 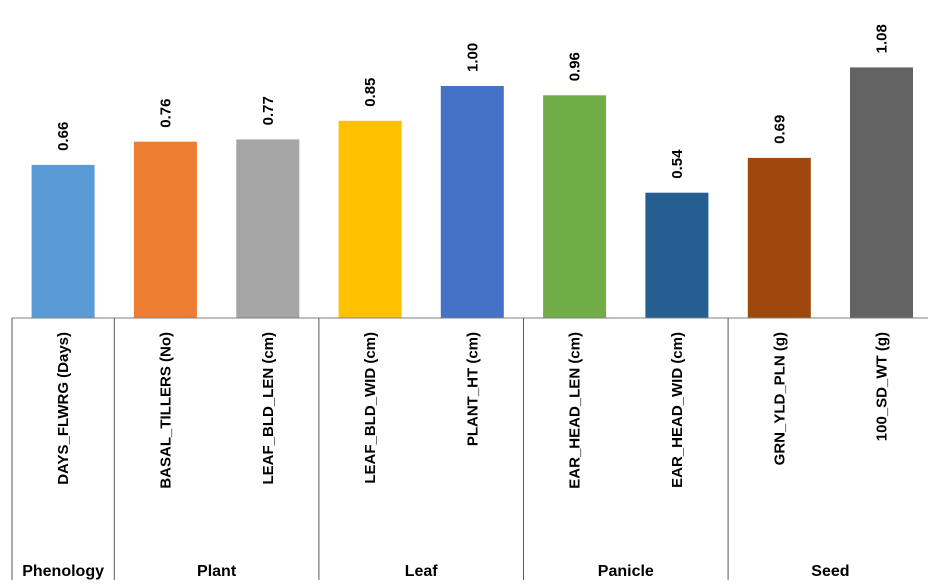 What do you see at coordinates (268, 110) in the screenshot?
I see `value-label-3: 0.77` at bounding box center [268, 110].